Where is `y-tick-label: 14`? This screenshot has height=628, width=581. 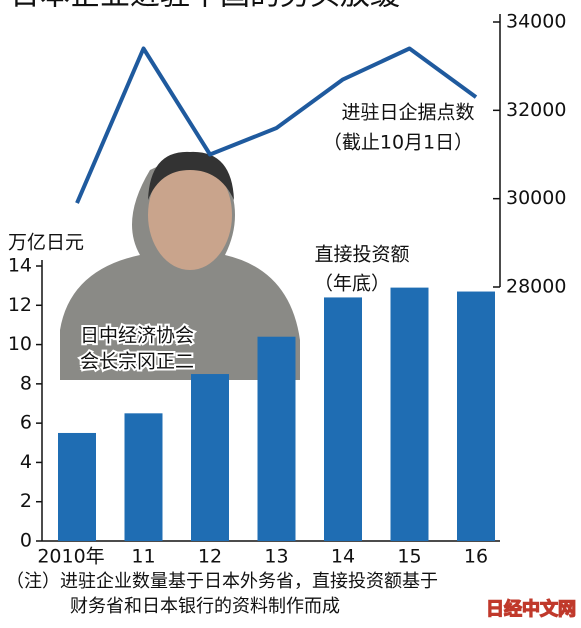
y-tick-label: 14 is located at coordinates (20, 266).